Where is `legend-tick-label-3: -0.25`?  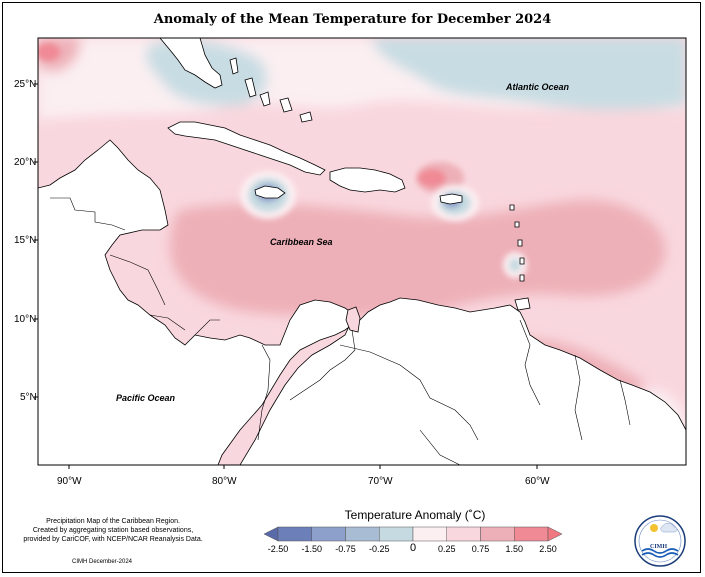
legend-tick-label-3: -0.25 is located at coordinates (379, 549).